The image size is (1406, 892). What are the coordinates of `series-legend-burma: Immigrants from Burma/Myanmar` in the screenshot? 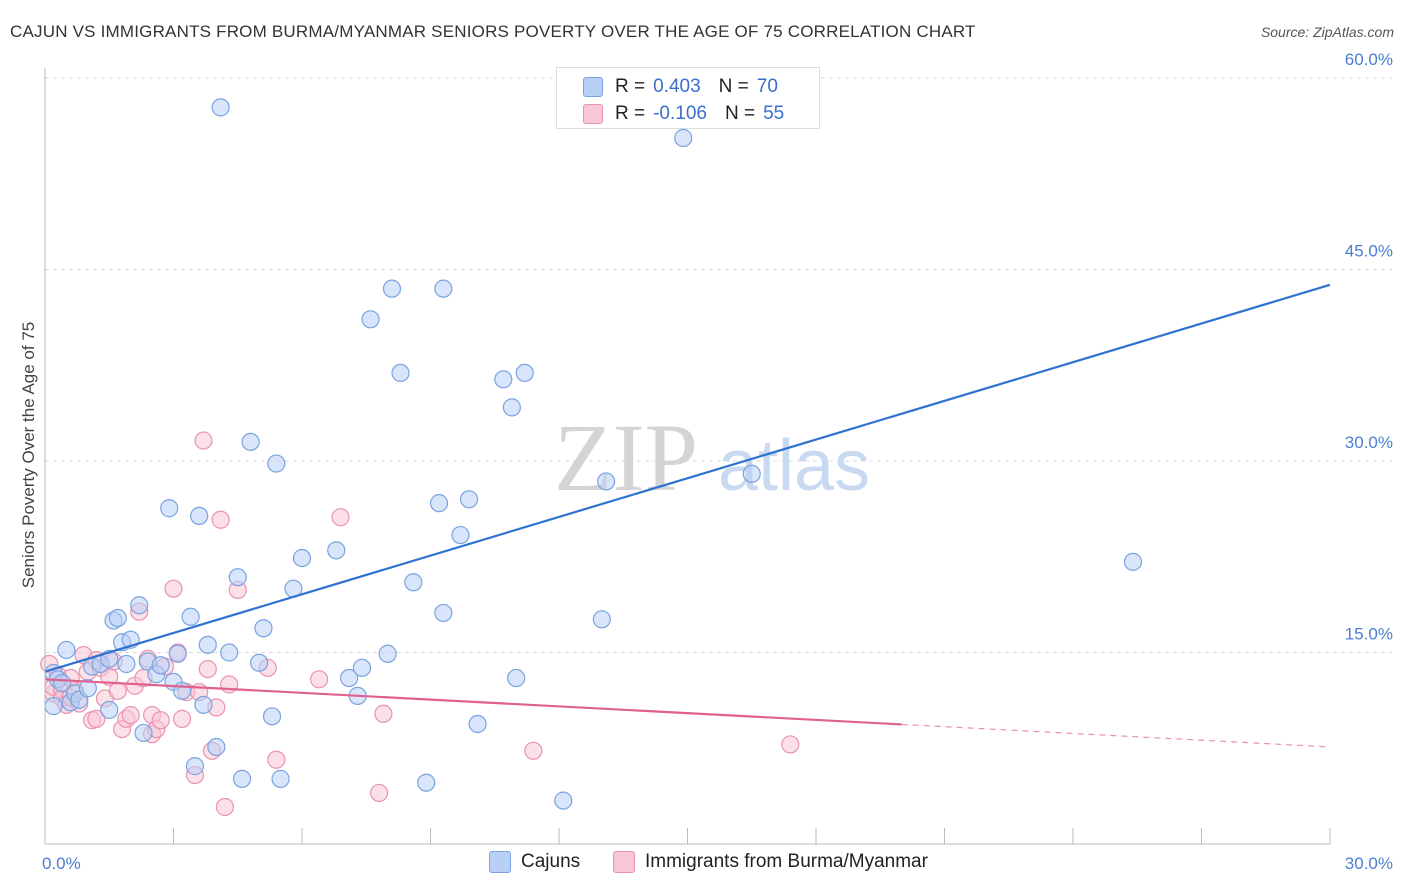 It's located at (770, 862).